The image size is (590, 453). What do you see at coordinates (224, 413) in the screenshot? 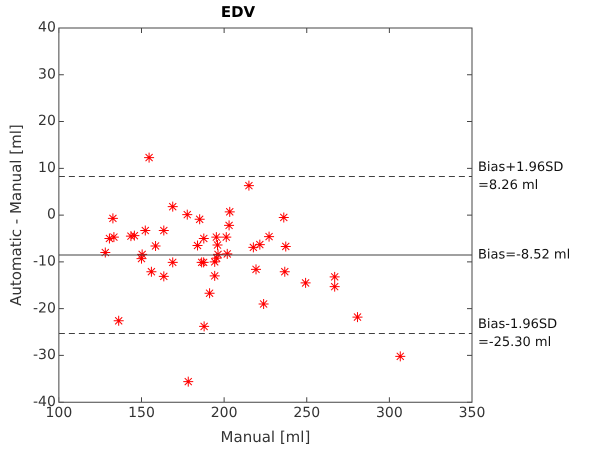
I see `x-tick-label: 200` at bounding box center [224, 413].